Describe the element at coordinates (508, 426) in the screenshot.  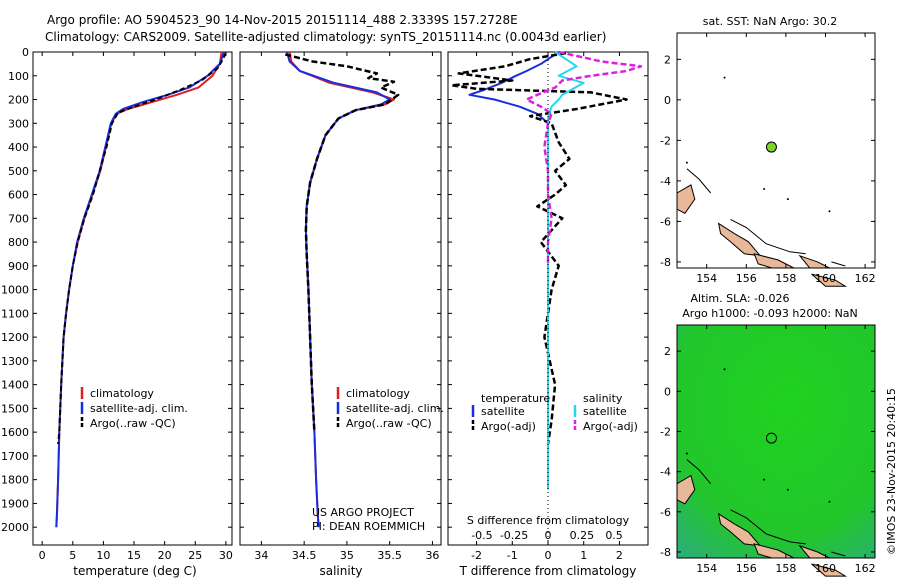
I see `legend-label: Argo(-adj)` at that location.